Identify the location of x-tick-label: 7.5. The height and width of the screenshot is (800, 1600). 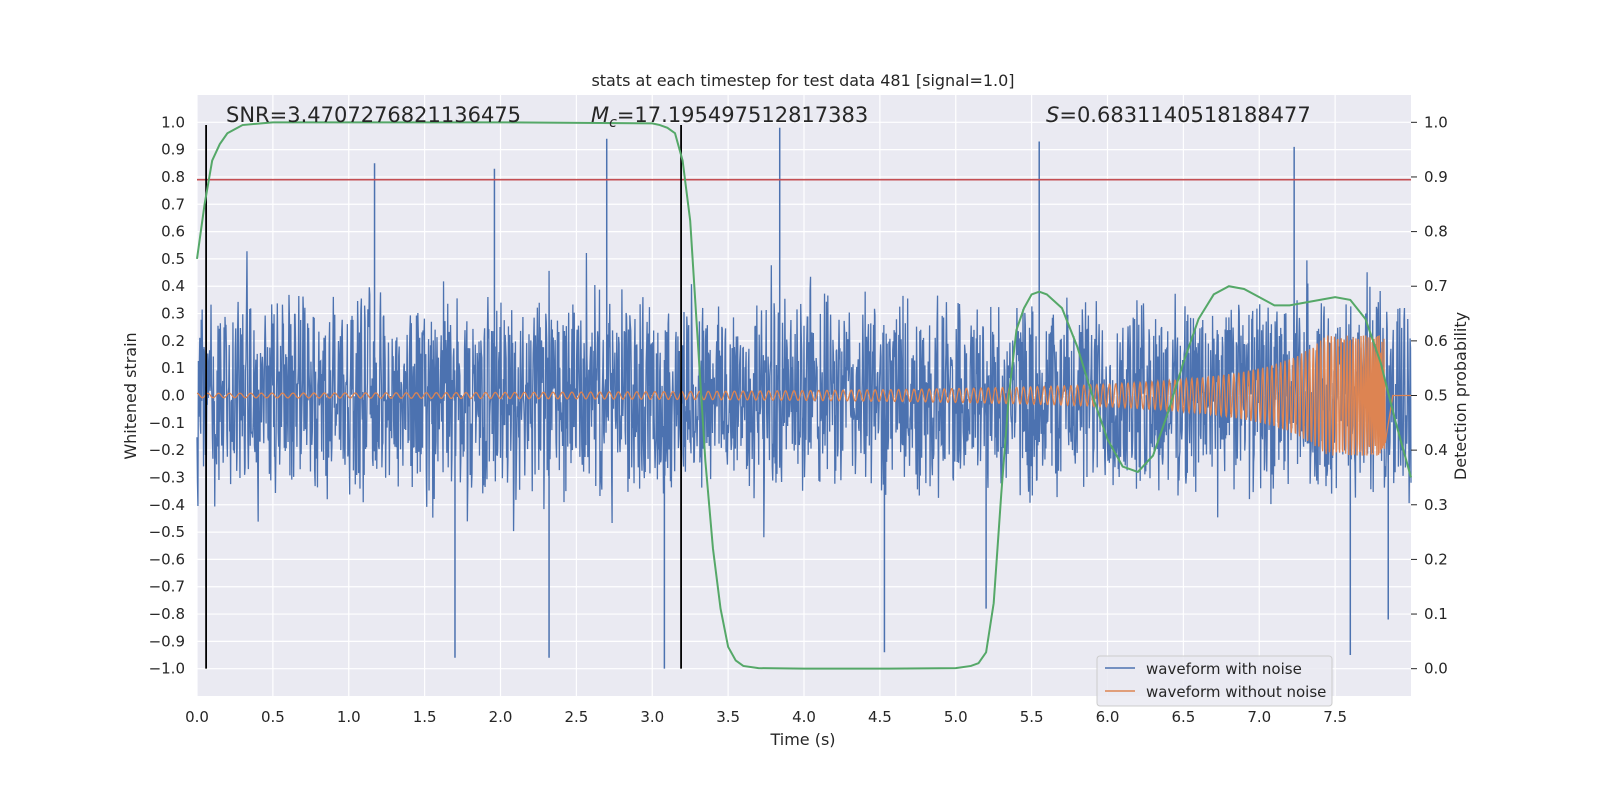
(1335, 717).